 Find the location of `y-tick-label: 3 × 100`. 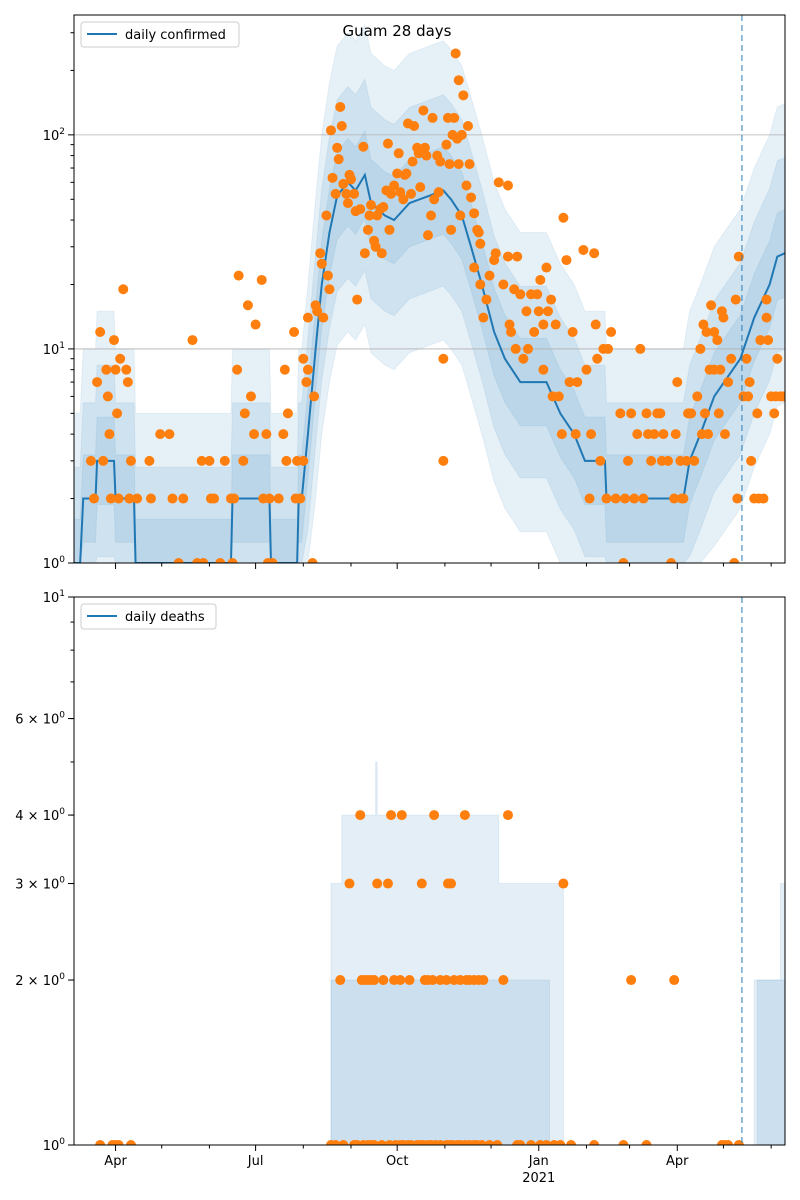

y-tick-label: 3 × 100 is located at coordinates (40, 884).